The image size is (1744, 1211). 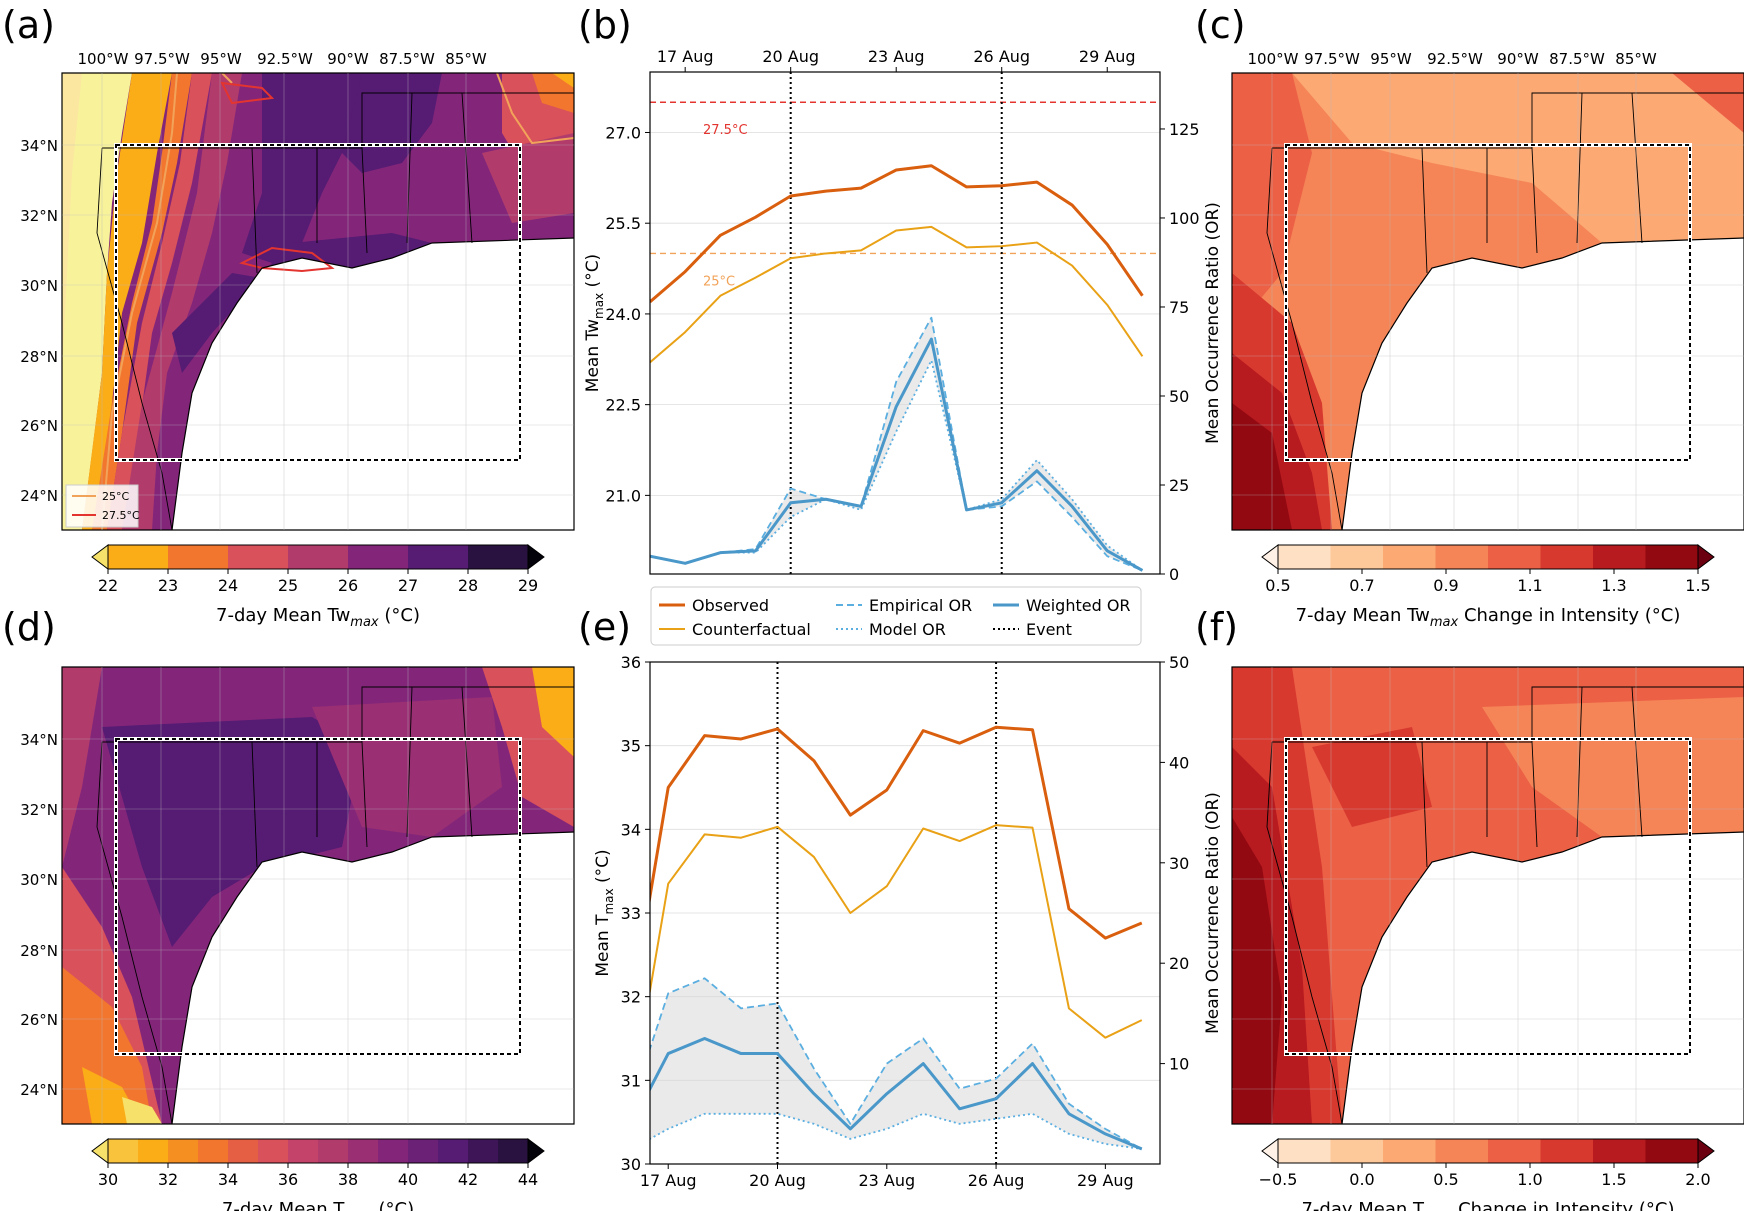 I want to click on lat-tick: 32°N, so click(x=39, y=810).